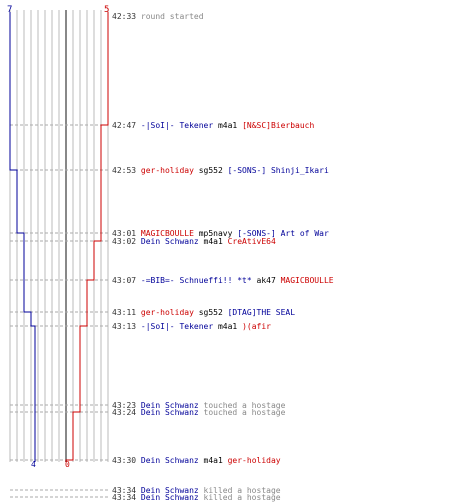  What do you see at coordinates (261, 312) in the screenshot?
I see `event-text: [DTAG]THE SEAL` at bounding box center [261, 312].